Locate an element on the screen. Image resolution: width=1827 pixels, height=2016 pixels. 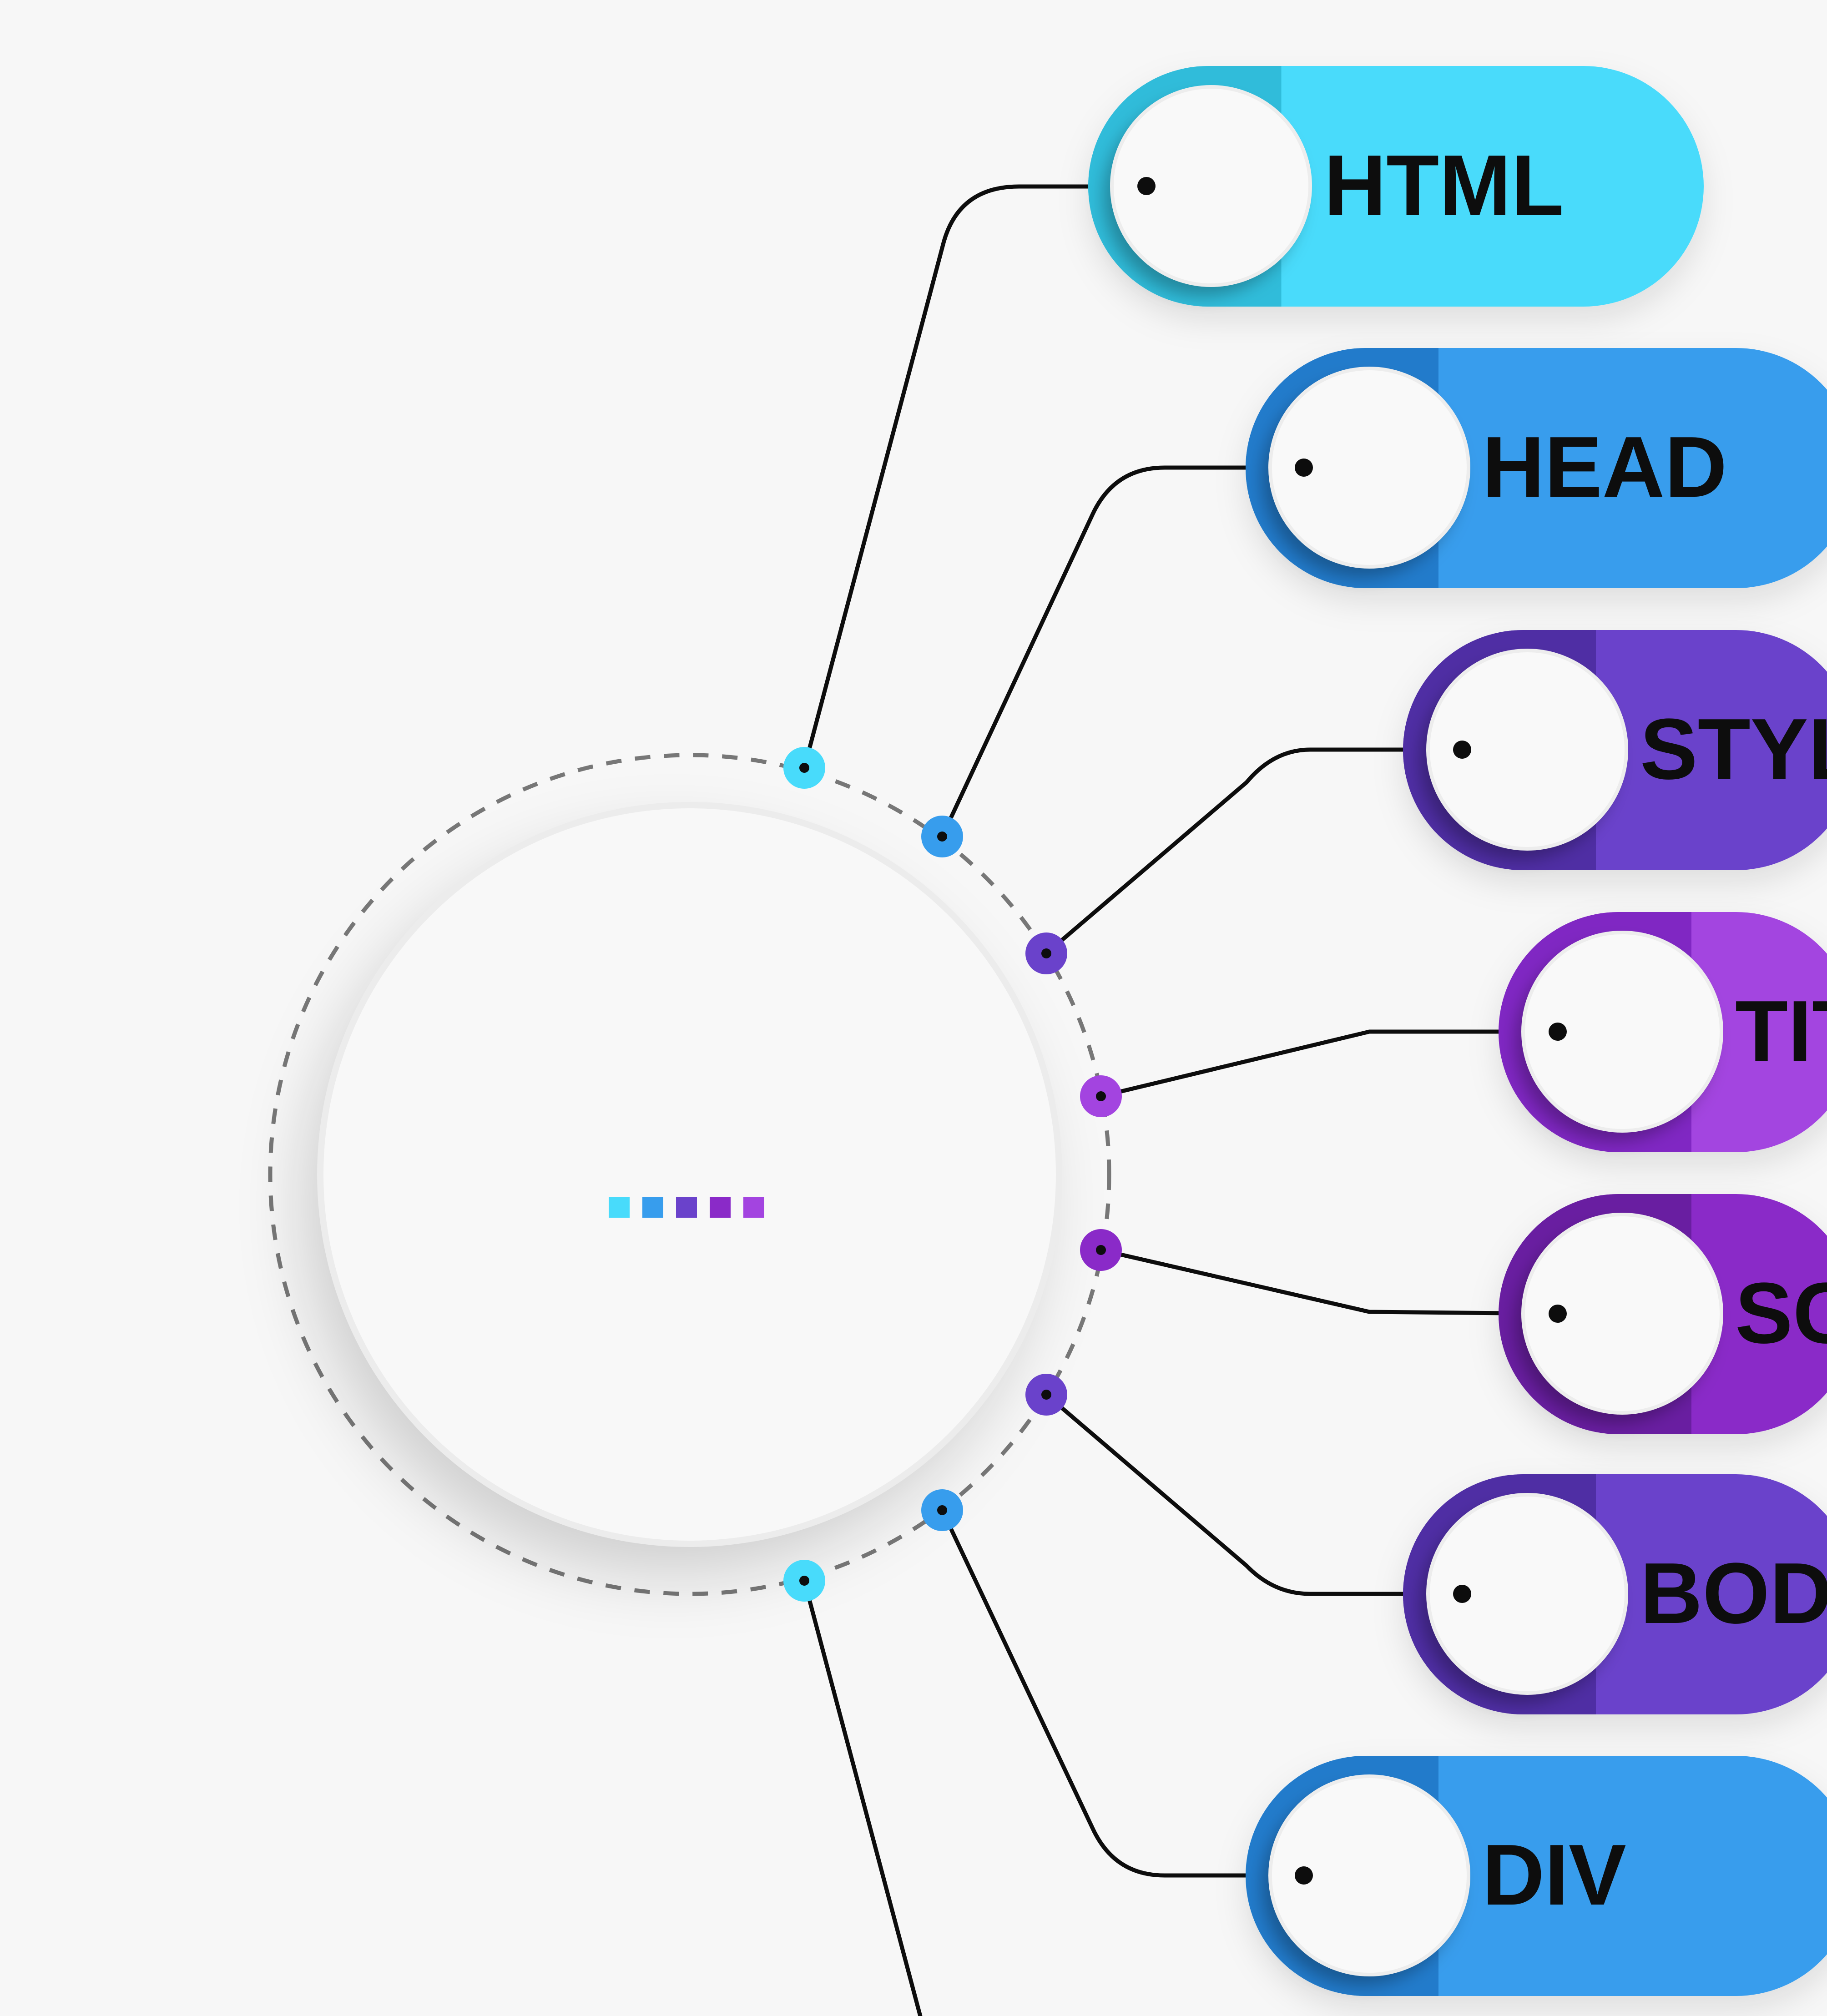
connector-line-head is located at coordinates (1123, 652).